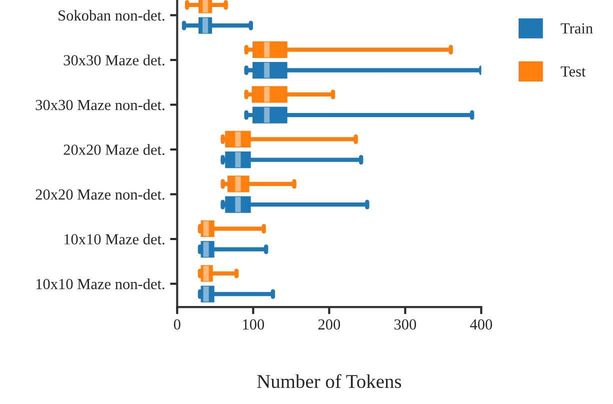  What do you see at coordinates (253, 324) in the screenshot?
I see `x-tick-label: 100` at bounding box center [253, 324].